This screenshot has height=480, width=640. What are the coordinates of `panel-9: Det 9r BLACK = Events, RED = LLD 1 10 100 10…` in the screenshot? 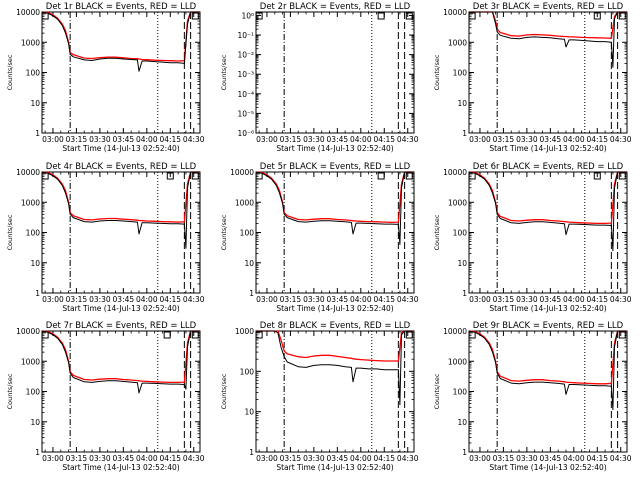 It's located at (532, 396).